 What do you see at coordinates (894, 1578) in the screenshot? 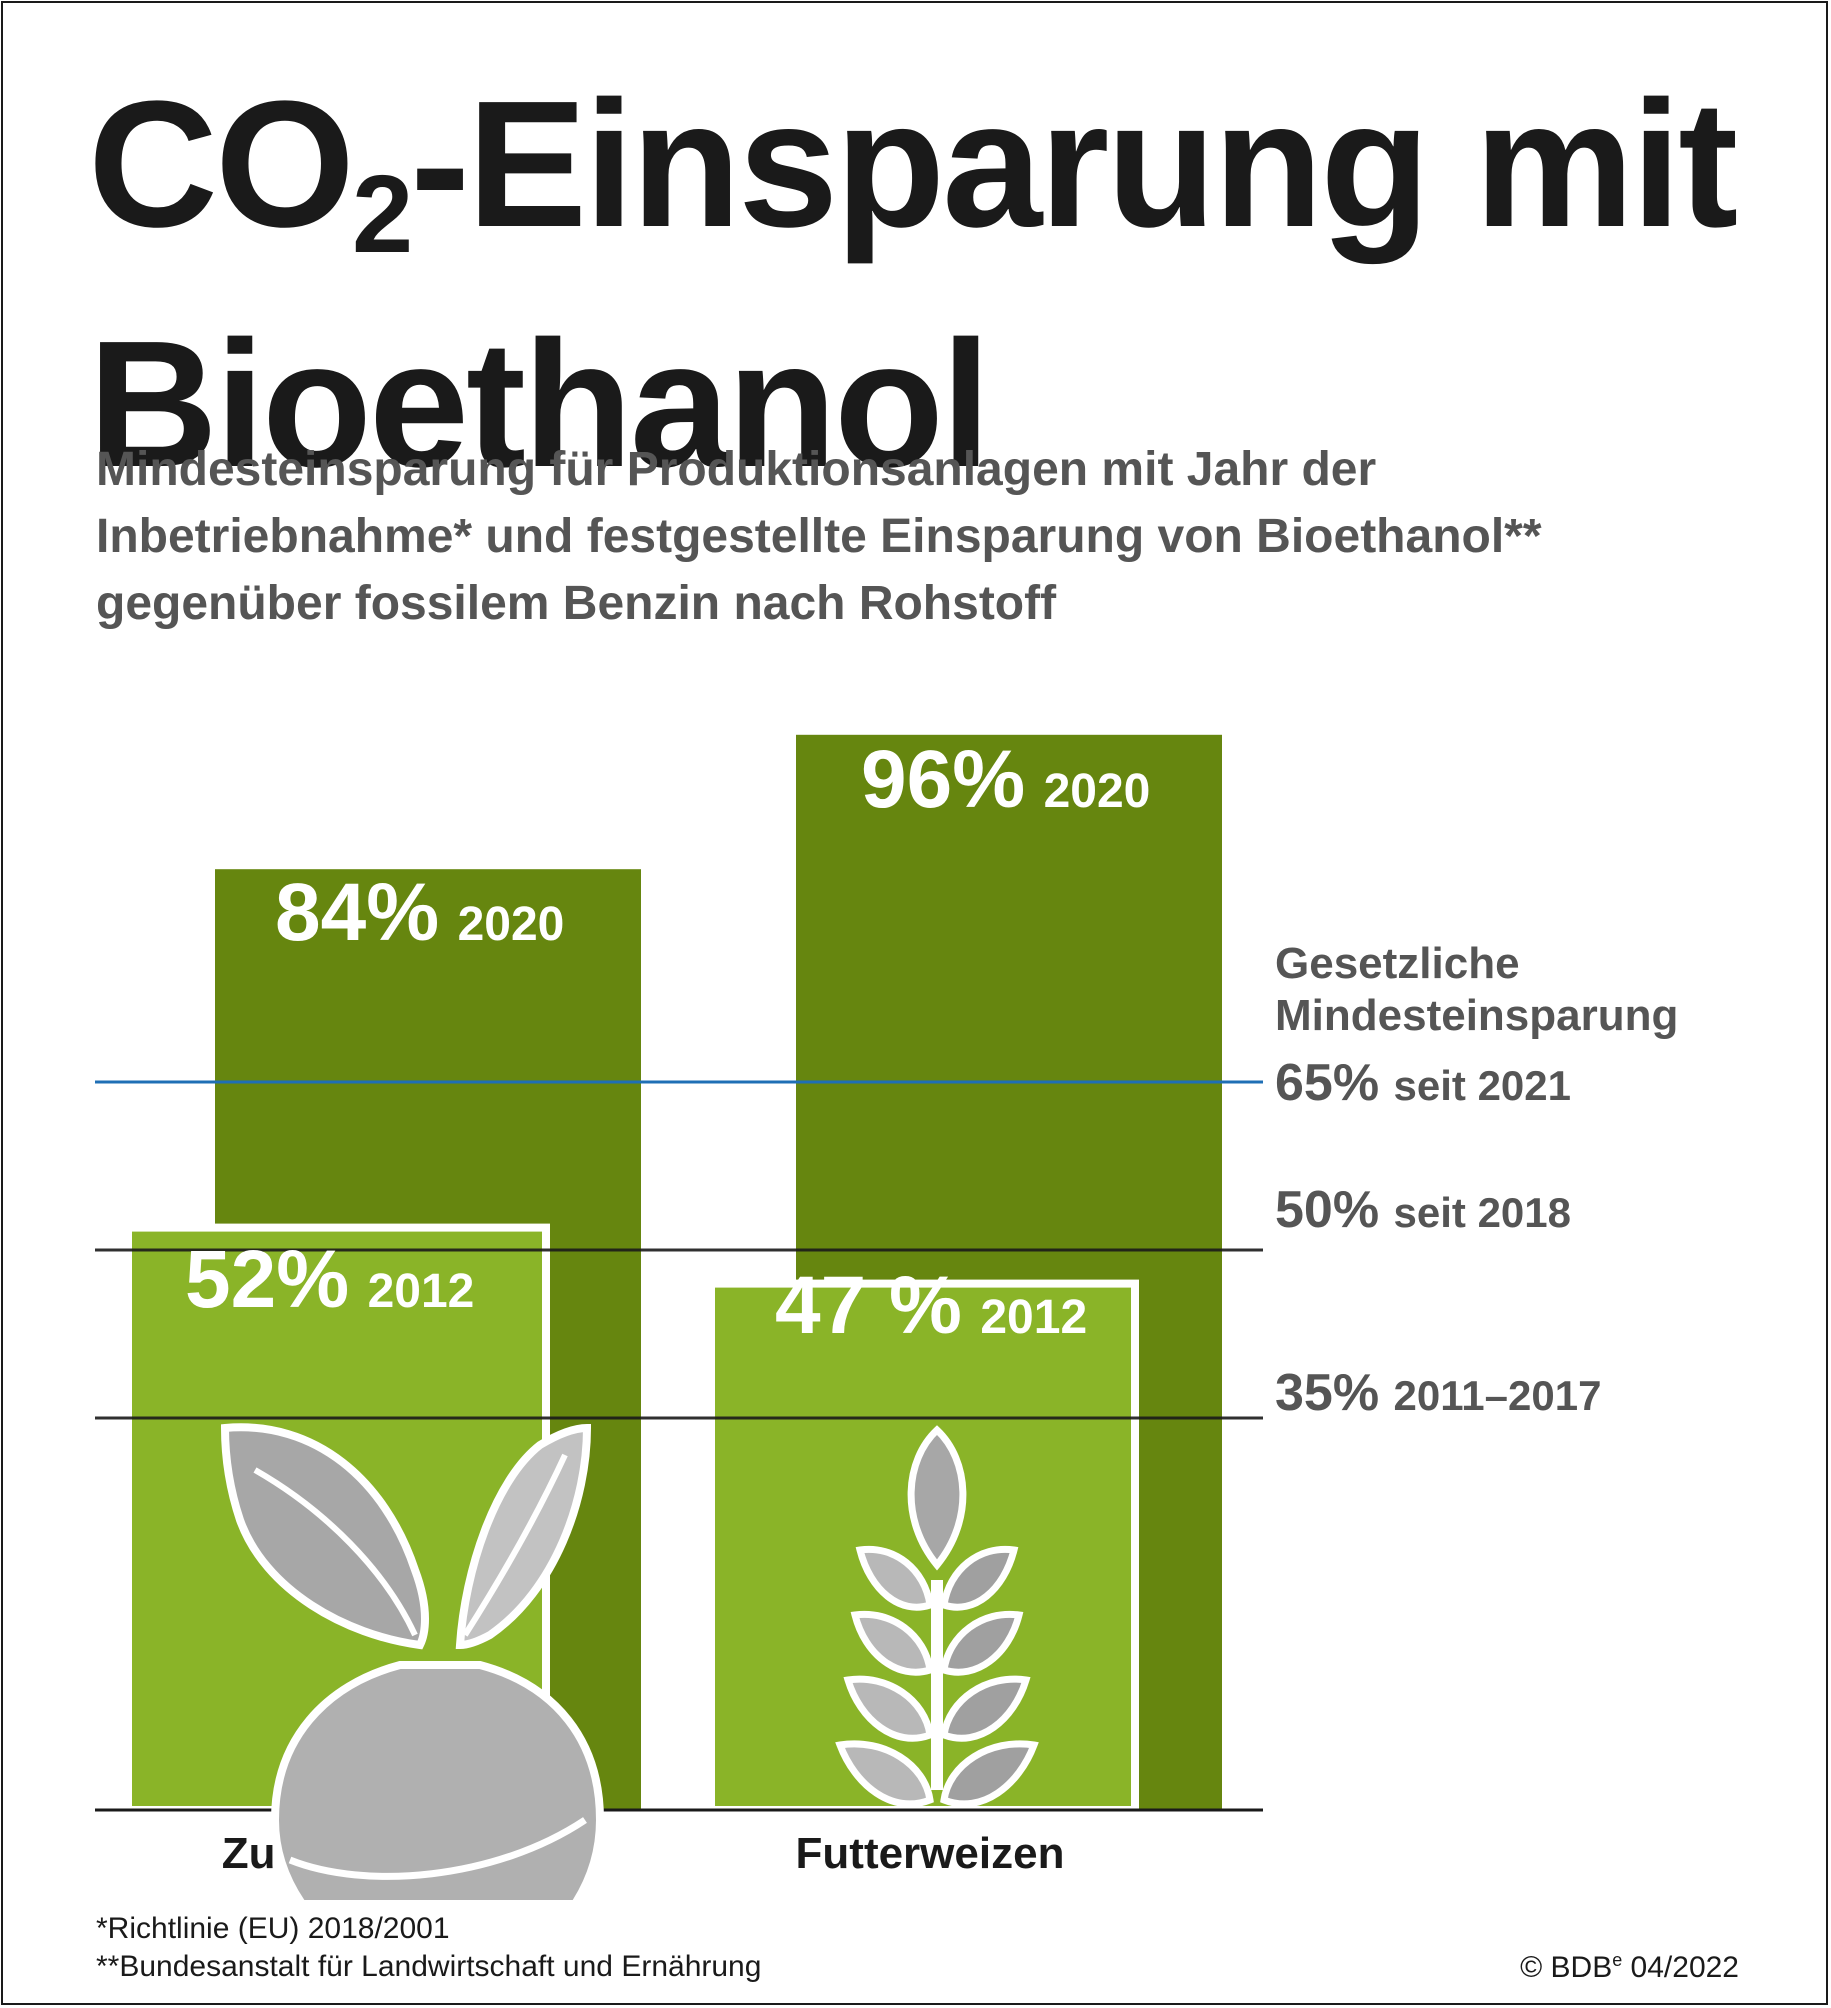
I see `wheat-grain-l1` at bounding box center [894, 1578].